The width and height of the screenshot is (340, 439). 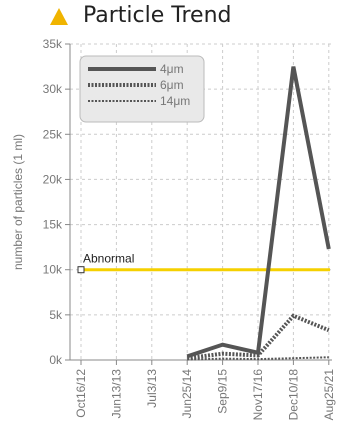 I want to click on header: Particle Trend, so click(x=170, y=17).